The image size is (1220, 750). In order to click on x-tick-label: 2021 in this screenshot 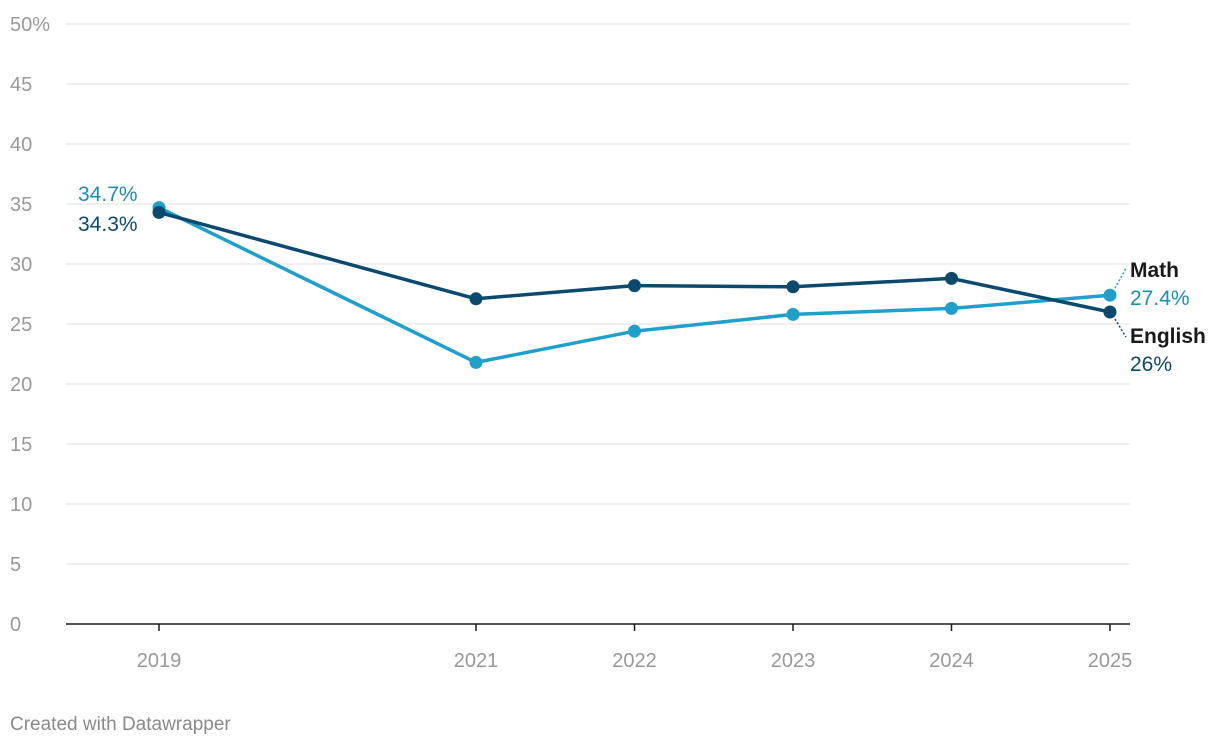, I will do `click(476, 661)`.